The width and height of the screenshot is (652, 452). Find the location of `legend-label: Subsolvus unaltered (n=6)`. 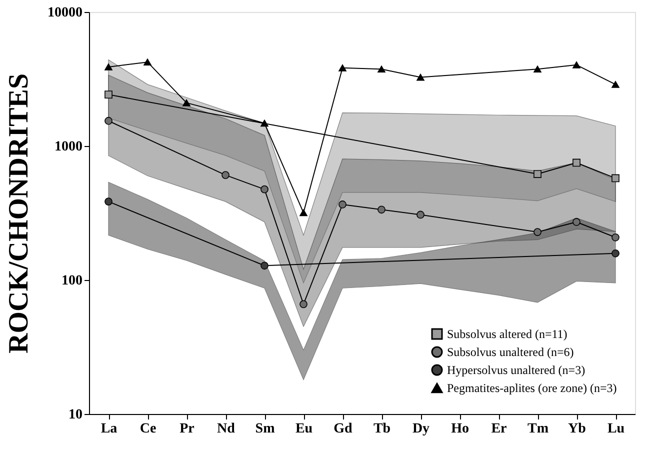

legend-label: Subsolvus unaltered (n=6) is located at coordinates (510, 352).